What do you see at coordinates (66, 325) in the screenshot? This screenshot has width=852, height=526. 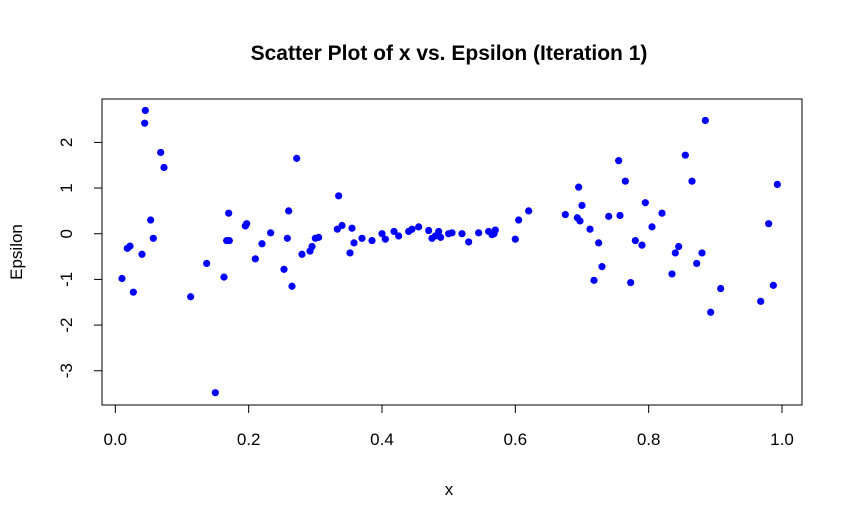 I see `y-tick-label: -2` at bounding box center [66, 325].